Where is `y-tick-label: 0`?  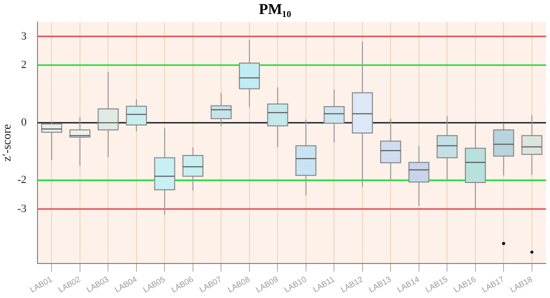 y-tick-label: 0 is located at coordinates (24, 122).